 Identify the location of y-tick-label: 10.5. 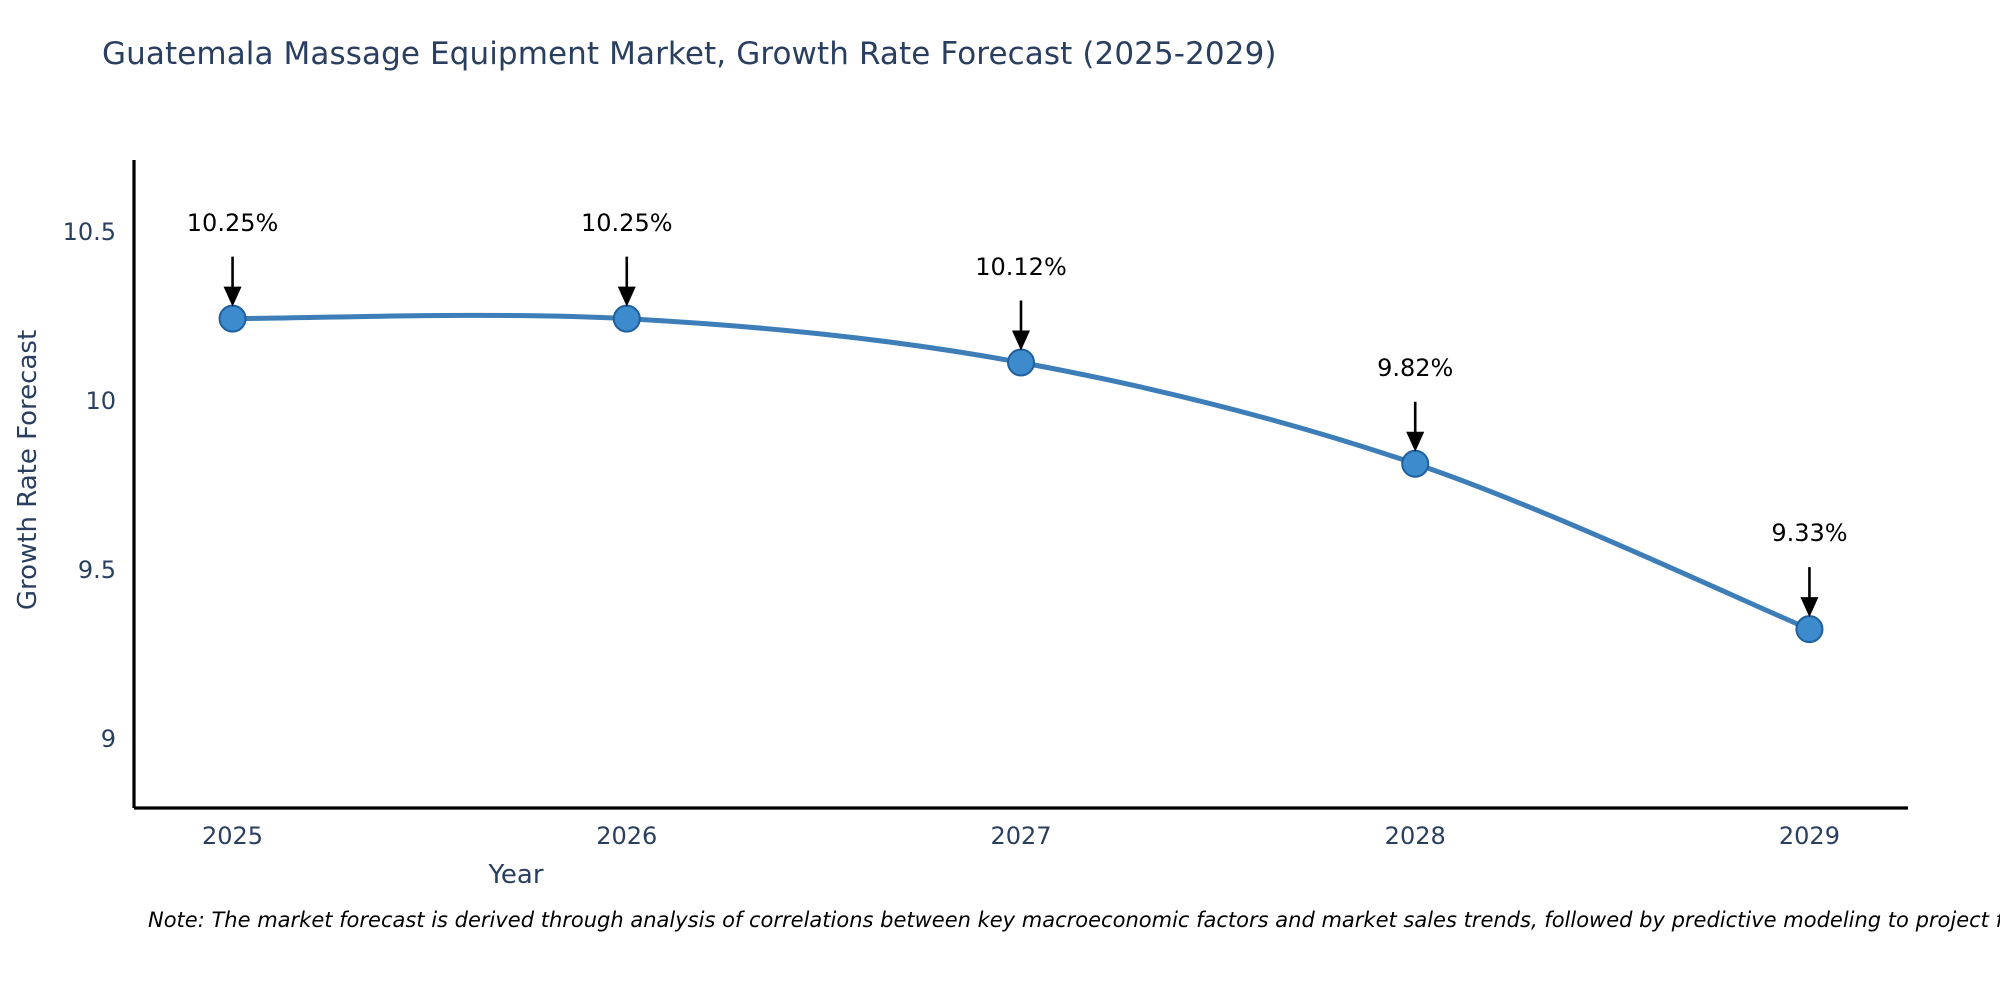
(89, 232).